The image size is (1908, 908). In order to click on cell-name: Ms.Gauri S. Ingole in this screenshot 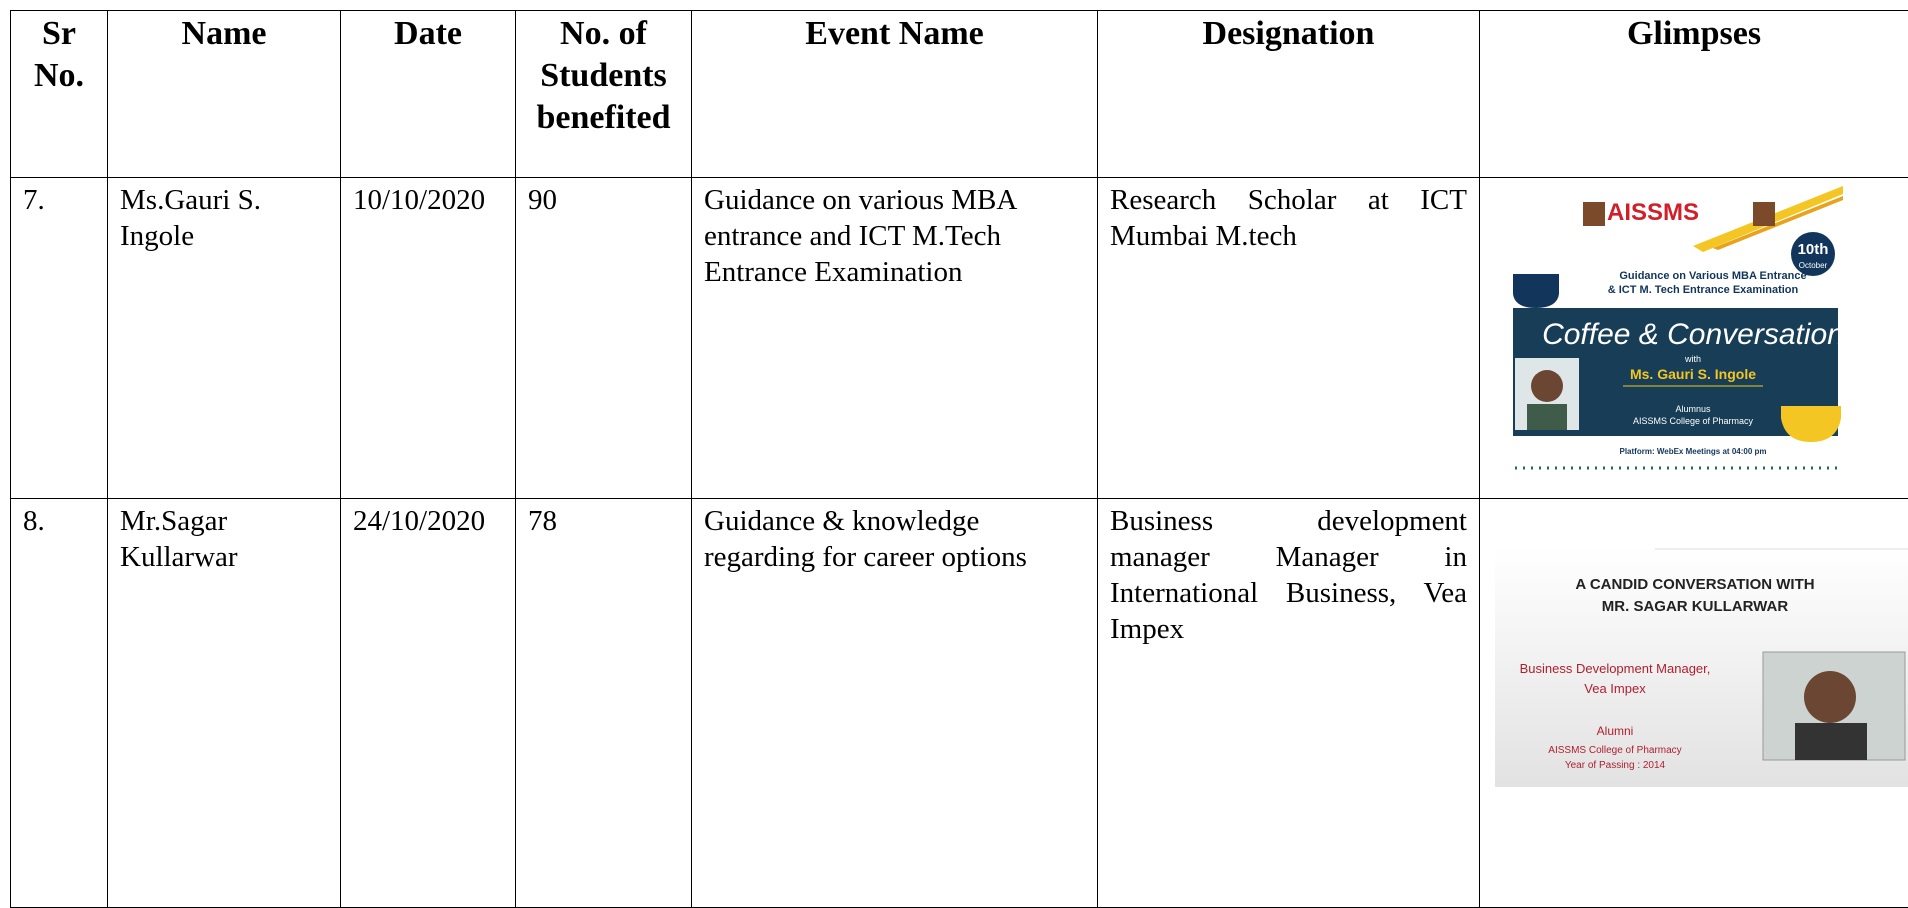, I will do `click(224, 338)`.